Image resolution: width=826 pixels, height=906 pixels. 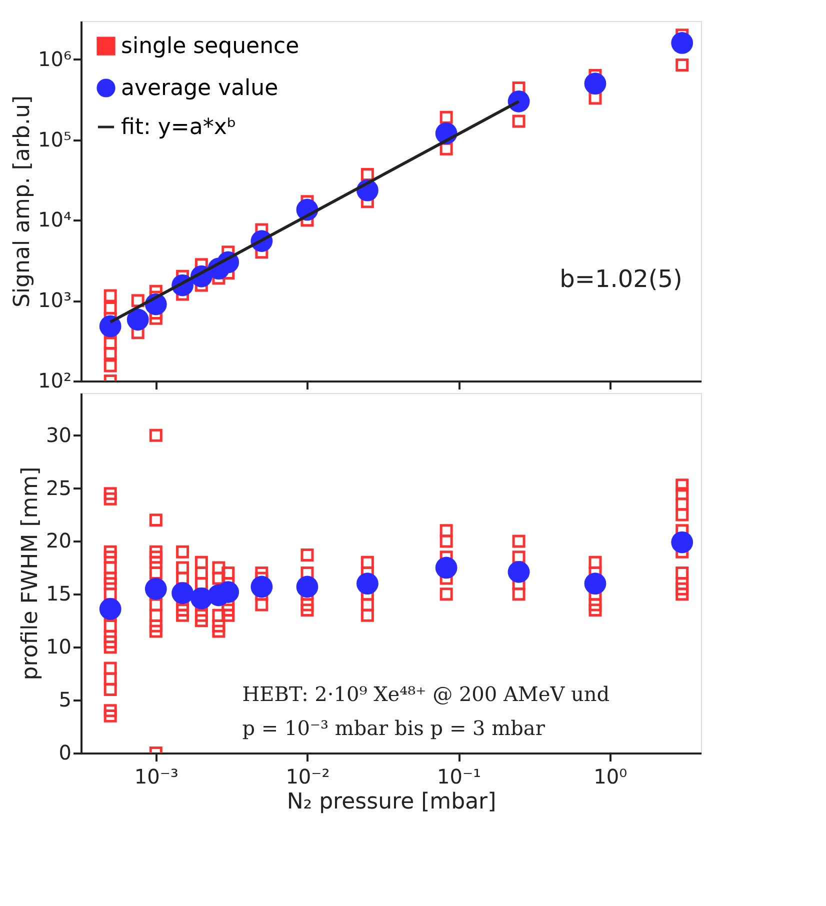 I want to click on x-axis-title: N₂ pressure [mbar], so click(x=391, y=802).